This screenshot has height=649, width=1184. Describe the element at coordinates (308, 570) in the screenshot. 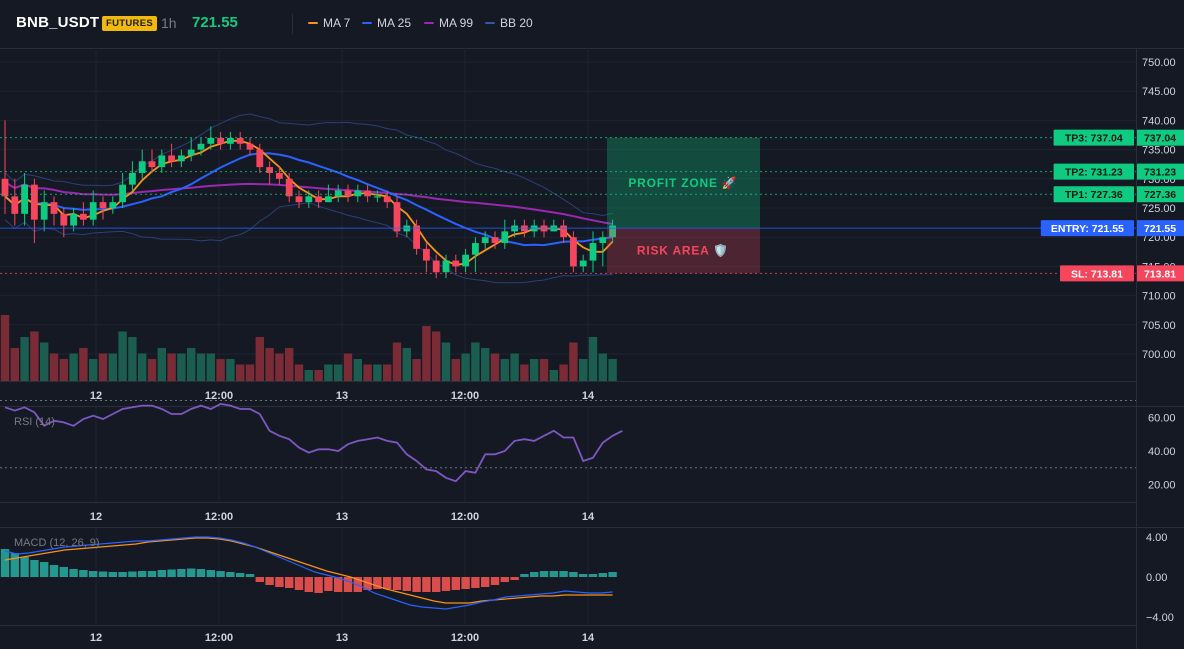

I see `macd-signal-line` at that location.